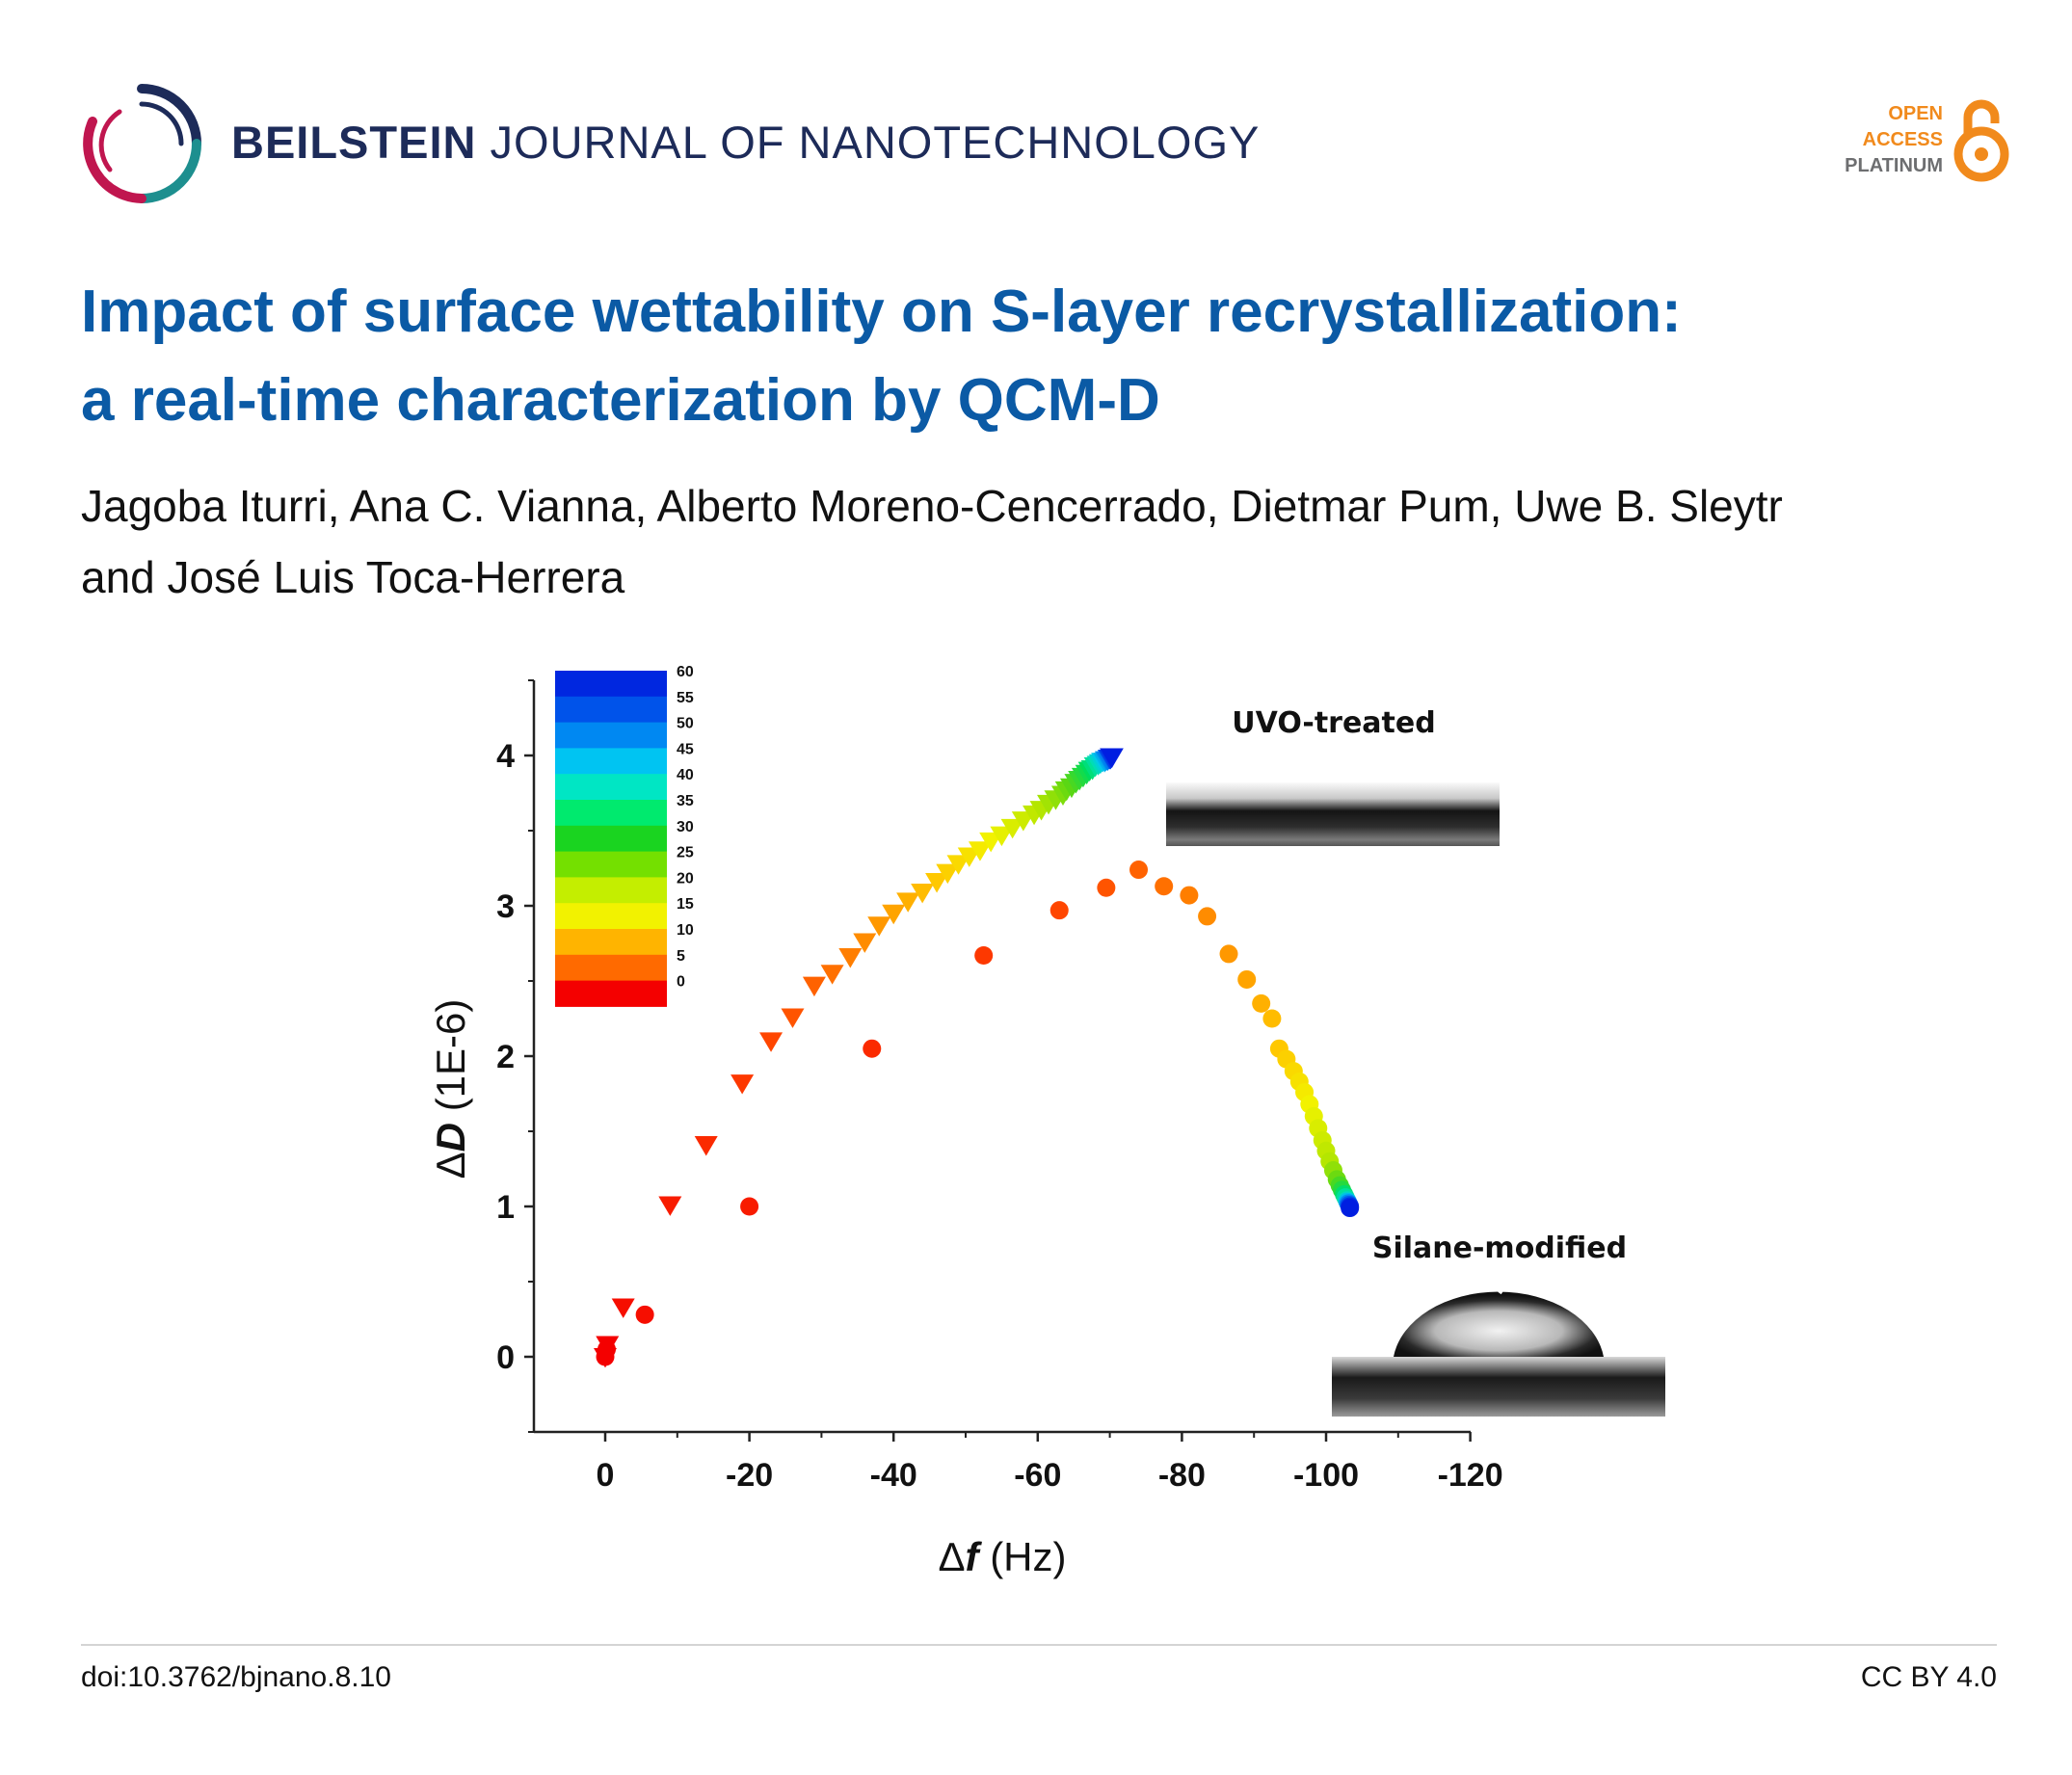  I want to click on x-axis-title: Δf (Hz), so click(1002, 1556).